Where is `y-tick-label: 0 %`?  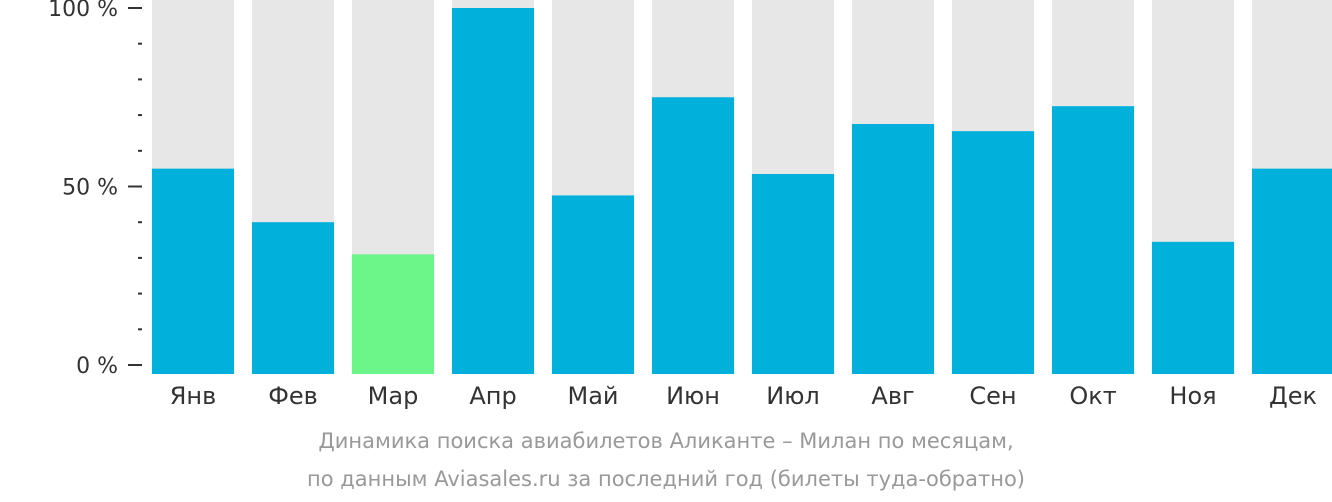 y-tick-label: 0 % is located at coordinates (97, 366).